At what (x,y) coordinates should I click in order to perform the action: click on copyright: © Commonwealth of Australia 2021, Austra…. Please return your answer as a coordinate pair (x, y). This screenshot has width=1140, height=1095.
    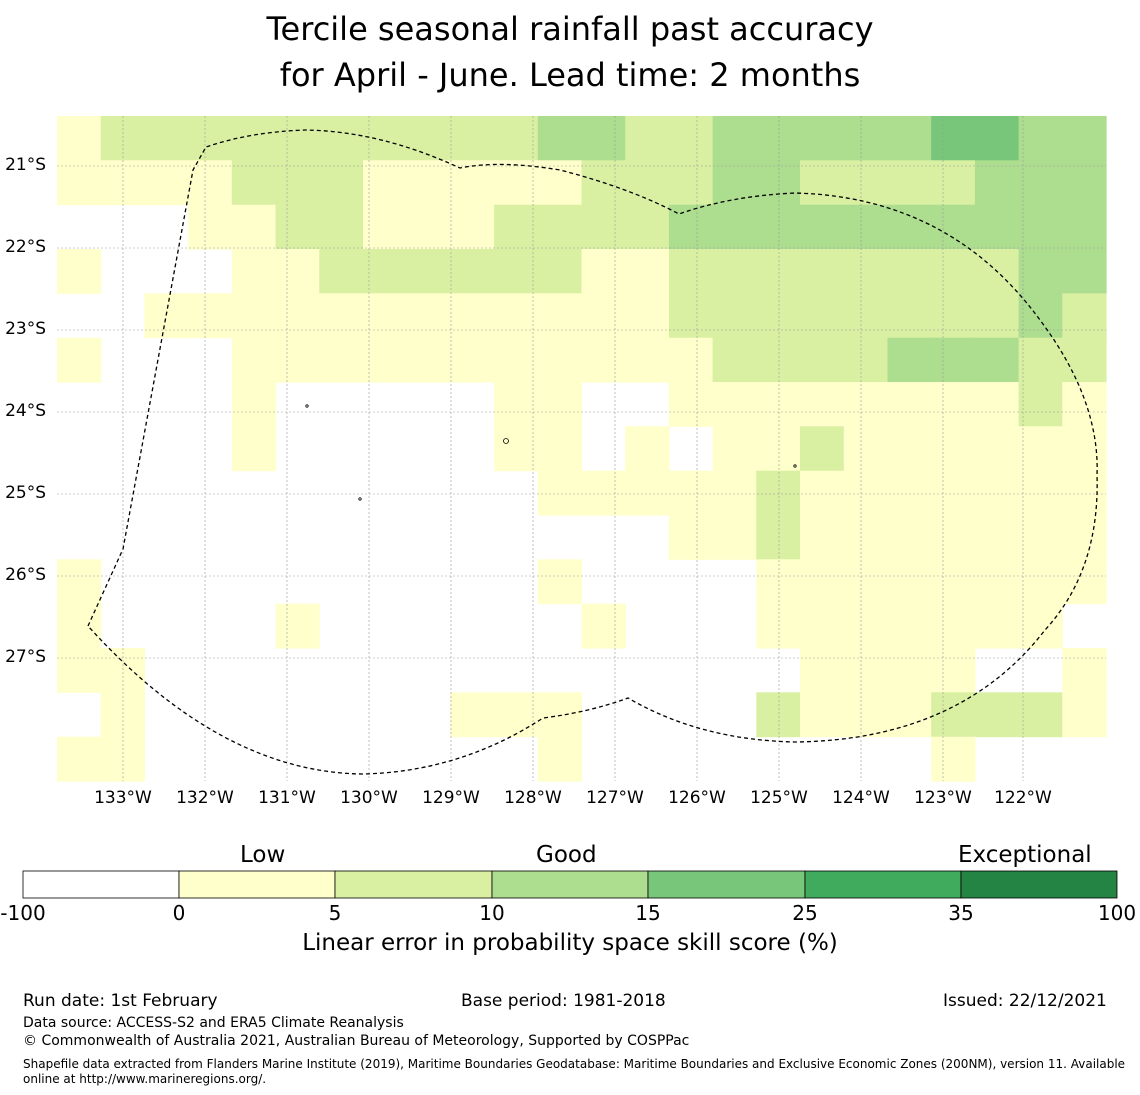
    Looking at the image, I should click on (356, 1041).